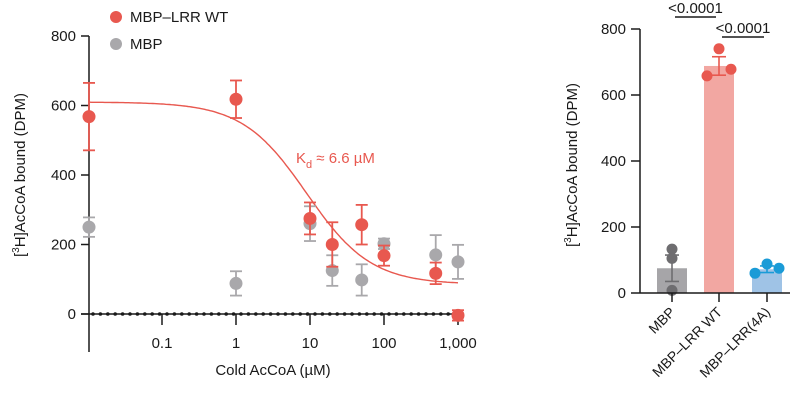  I want to click on legend-marker-mbp, so click(116, 44).